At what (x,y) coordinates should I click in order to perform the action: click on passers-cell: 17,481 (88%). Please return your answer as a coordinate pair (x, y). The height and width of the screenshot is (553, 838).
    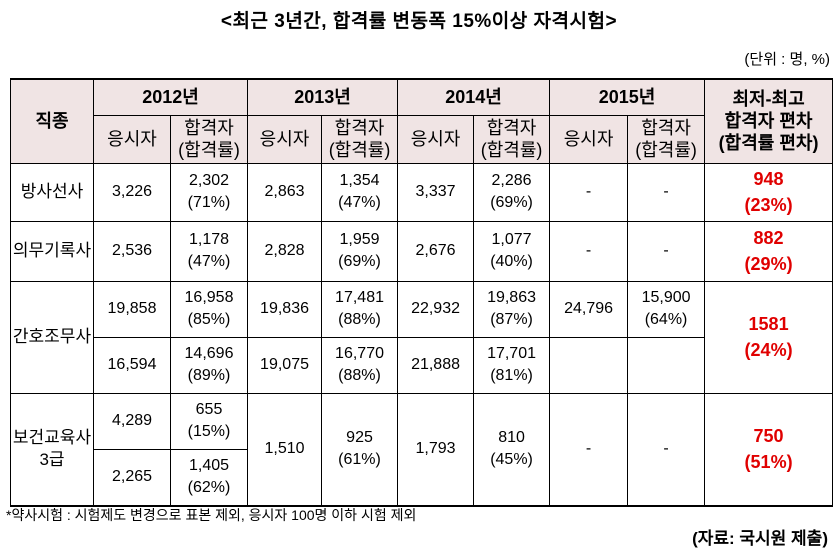
    Looking at the image, I should click on (360, 309).